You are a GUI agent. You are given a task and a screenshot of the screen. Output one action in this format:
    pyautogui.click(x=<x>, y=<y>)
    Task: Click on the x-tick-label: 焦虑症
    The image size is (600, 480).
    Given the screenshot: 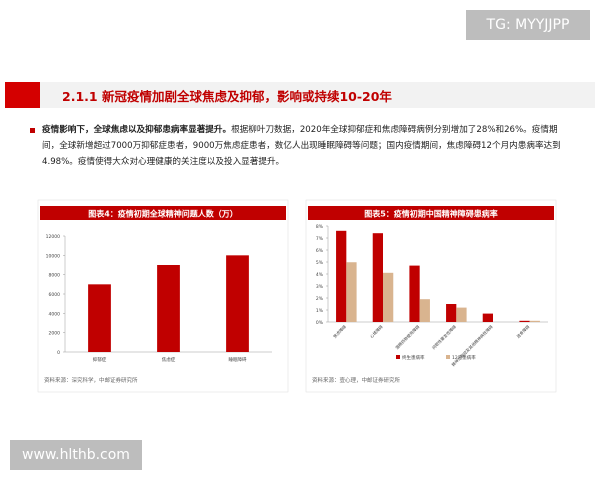 What is the action you would take?
    pyautogui.click(x=169, y=359)
    